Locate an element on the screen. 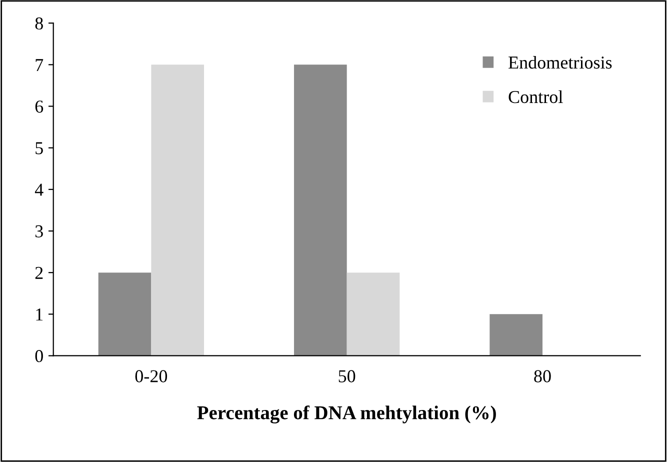 The width and height of the screenshot is (667, 462). x-axis-title: Percentage of DNA mehtylation (%) is located at coordinates (346, 414).